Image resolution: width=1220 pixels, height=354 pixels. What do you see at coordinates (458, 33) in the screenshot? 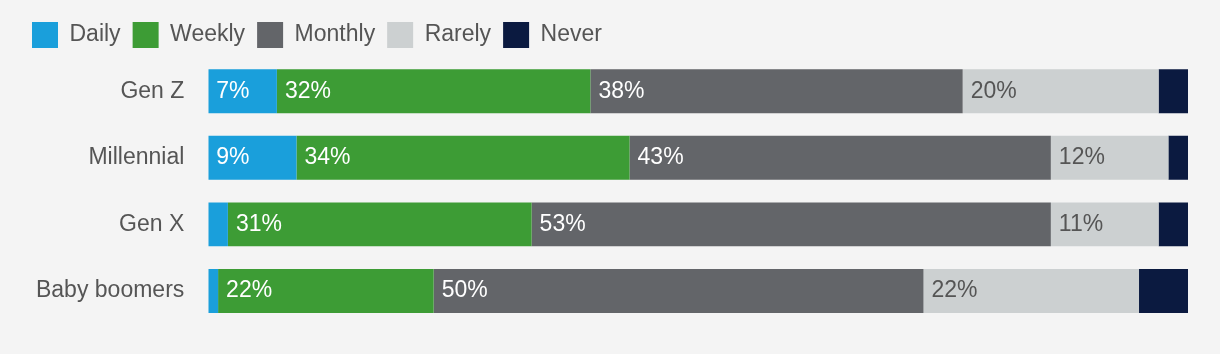
I see `legend-label: Rarely` at bounding box center [458, 33].